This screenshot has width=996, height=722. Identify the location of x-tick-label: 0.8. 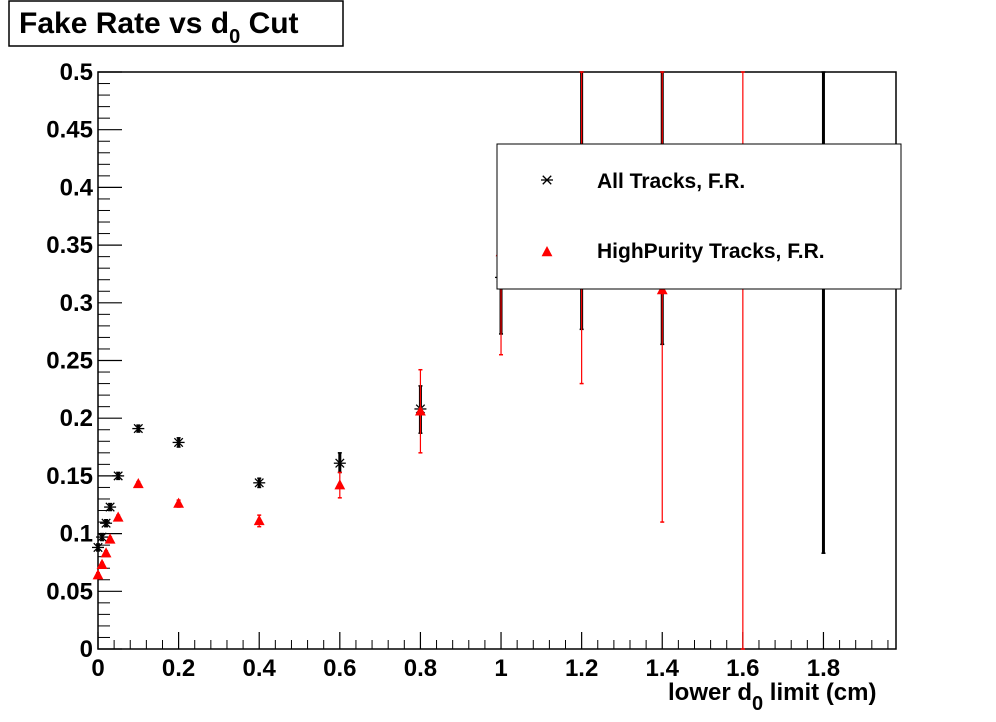
(420, 668).